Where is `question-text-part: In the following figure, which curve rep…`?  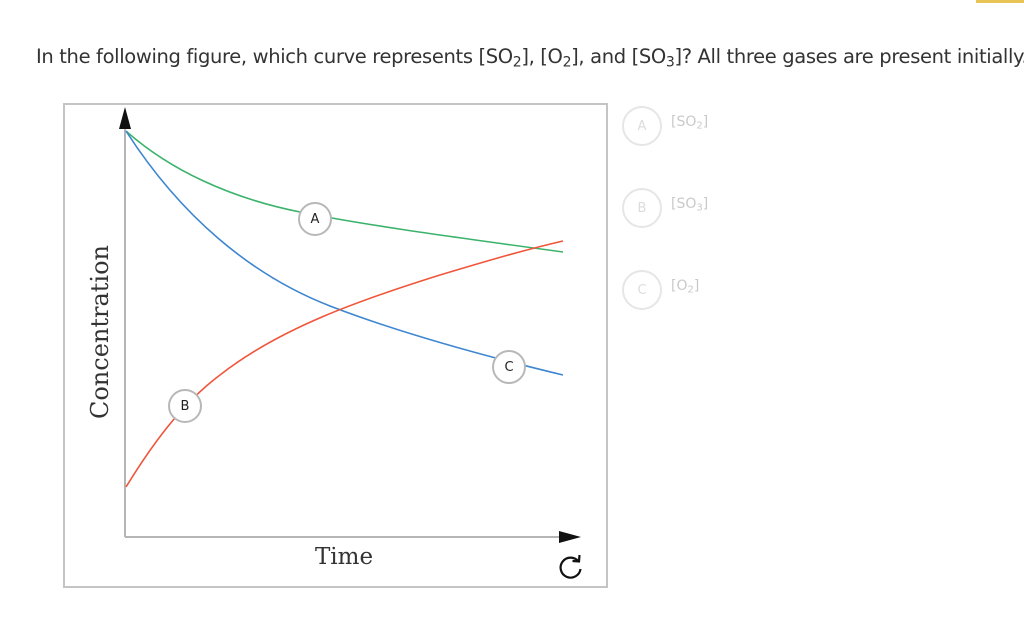 question-text-part: In the following figure, which curve rep… is located at coordinates (274, 56).